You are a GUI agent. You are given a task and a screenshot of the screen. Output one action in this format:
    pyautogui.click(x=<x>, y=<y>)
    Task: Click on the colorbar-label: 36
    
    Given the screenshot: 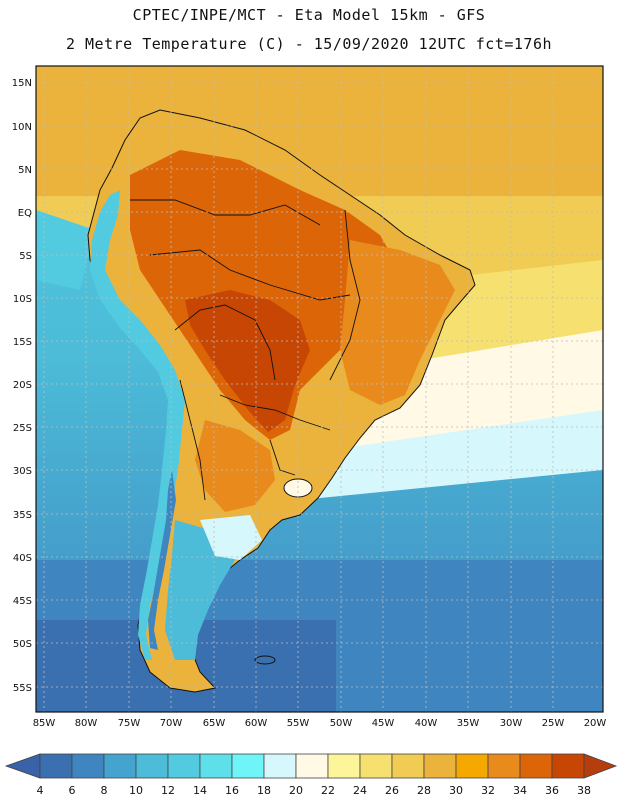 What is the action you would take?
    pyautogui.click(x=552, y=790)
    